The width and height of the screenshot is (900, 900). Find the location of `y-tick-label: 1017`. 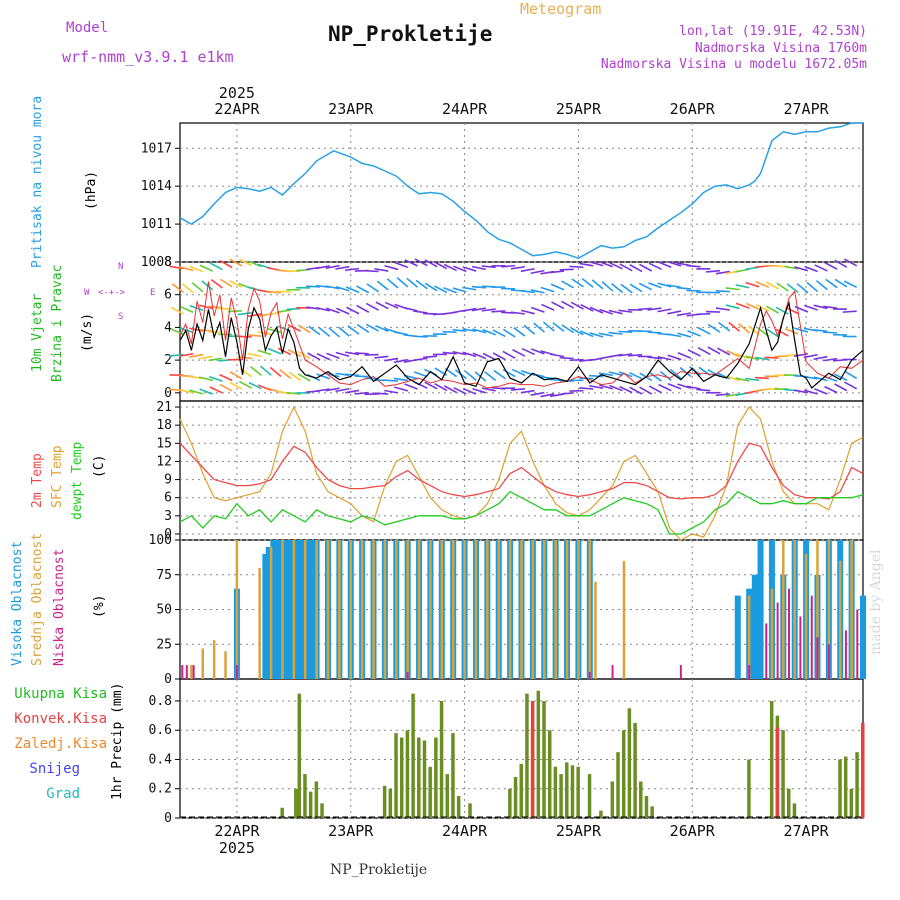

y-tick-label: 1017 is located at coordinates (156, 148).